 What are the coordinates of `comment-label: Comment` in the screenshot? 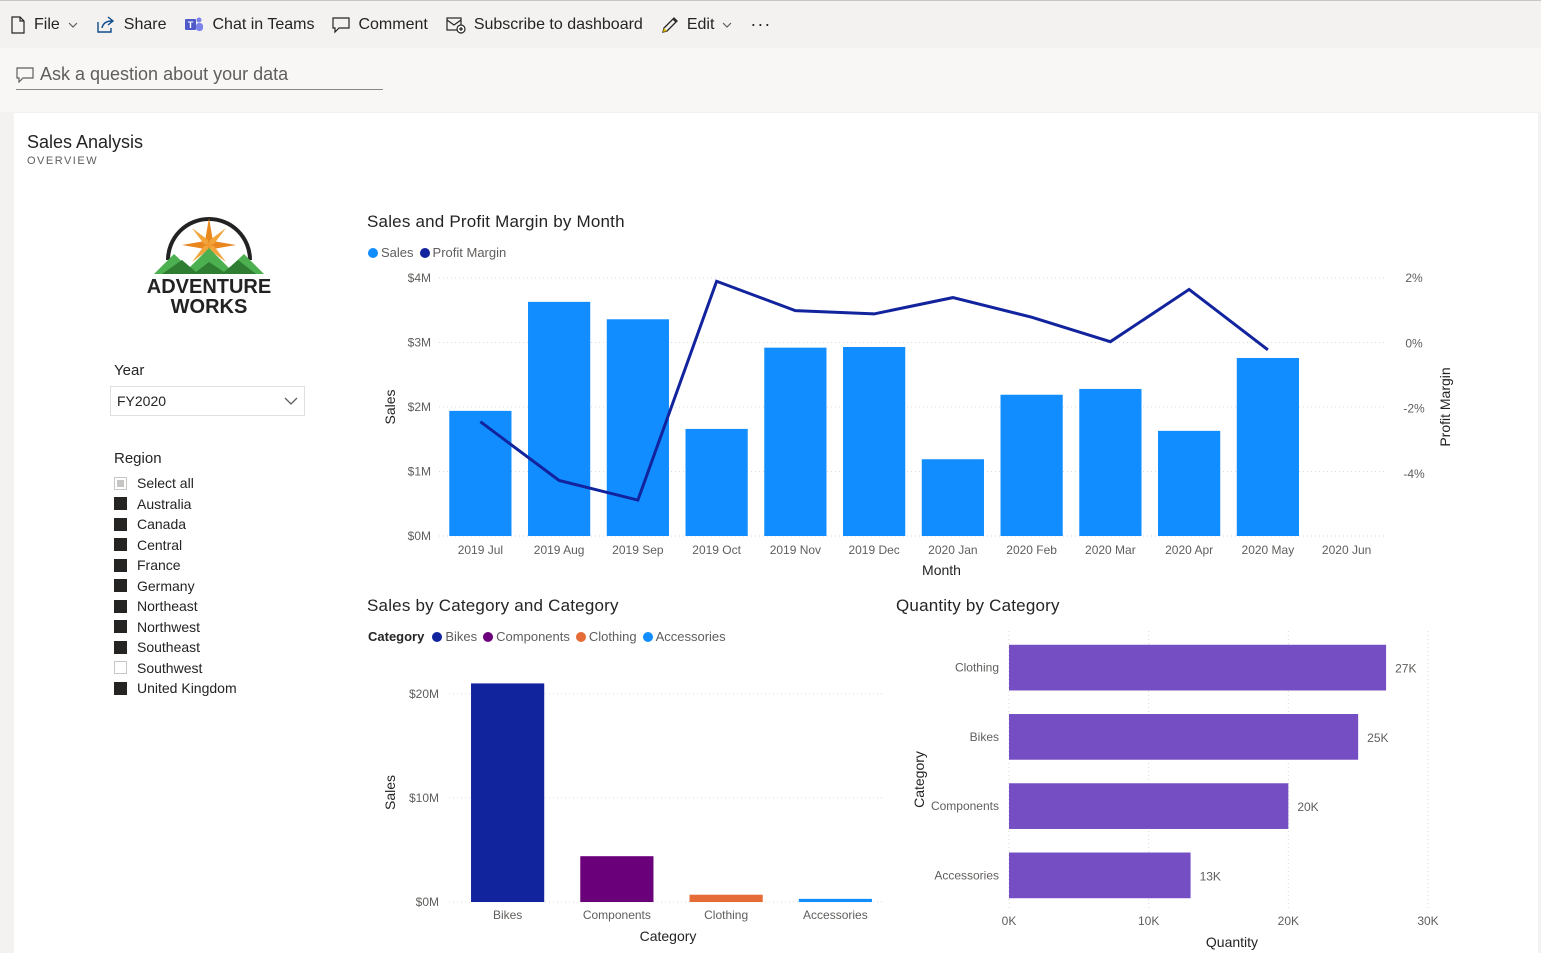 It's located at (393, 24).